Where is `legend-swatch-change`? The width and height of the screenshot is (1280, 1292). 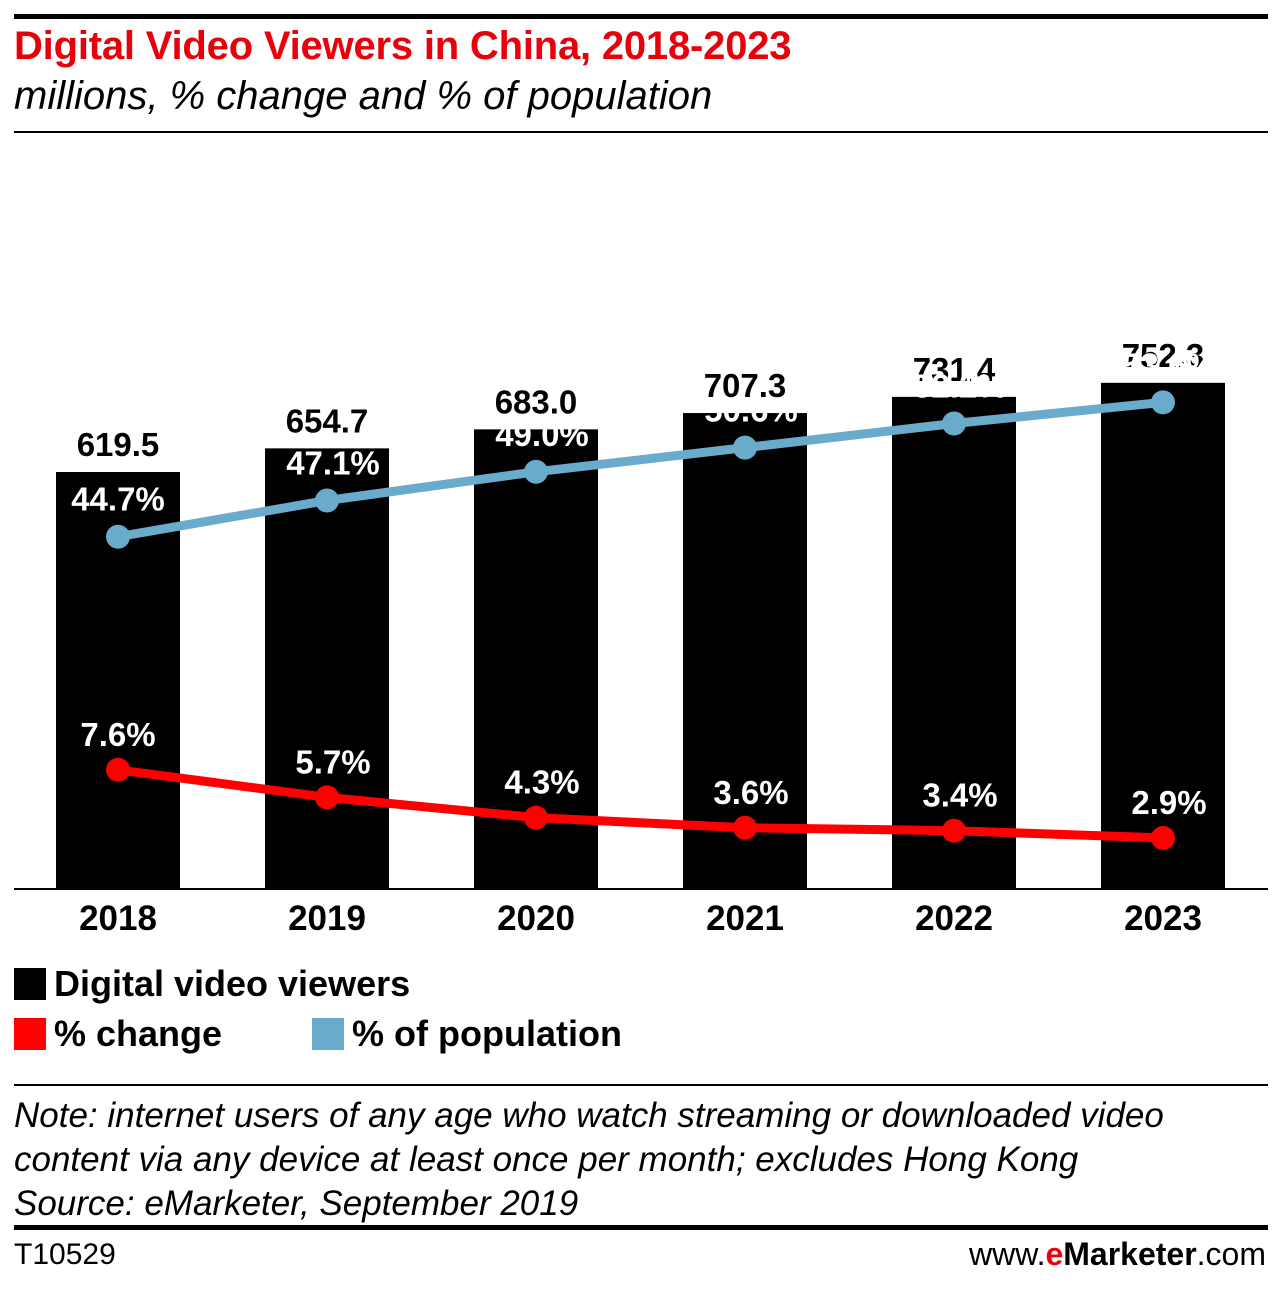
legend-swatch-change is located at coordinates (30, 1034).